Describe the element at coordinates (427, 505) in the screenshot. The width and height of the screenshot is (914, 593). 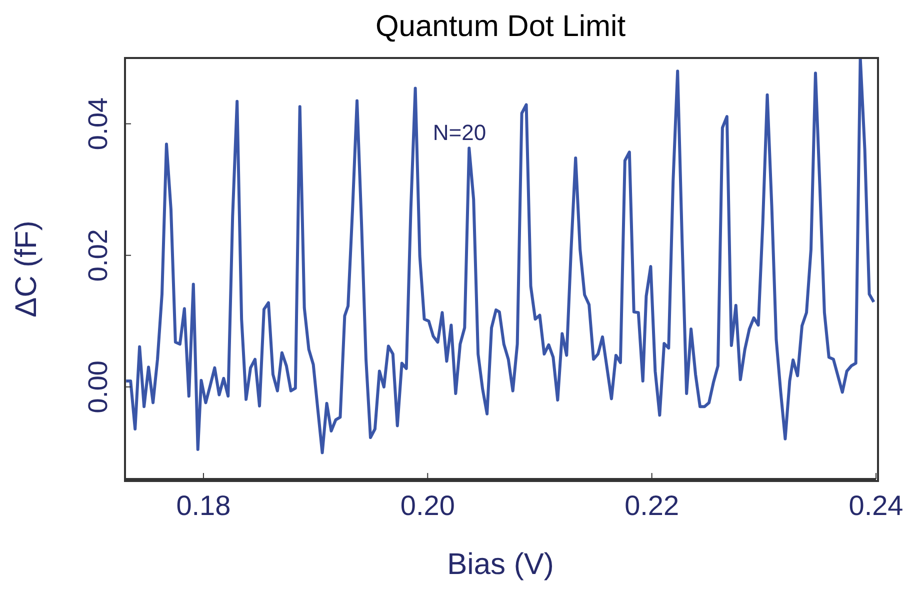
I see `x-tick-label: 0.20` at that location.